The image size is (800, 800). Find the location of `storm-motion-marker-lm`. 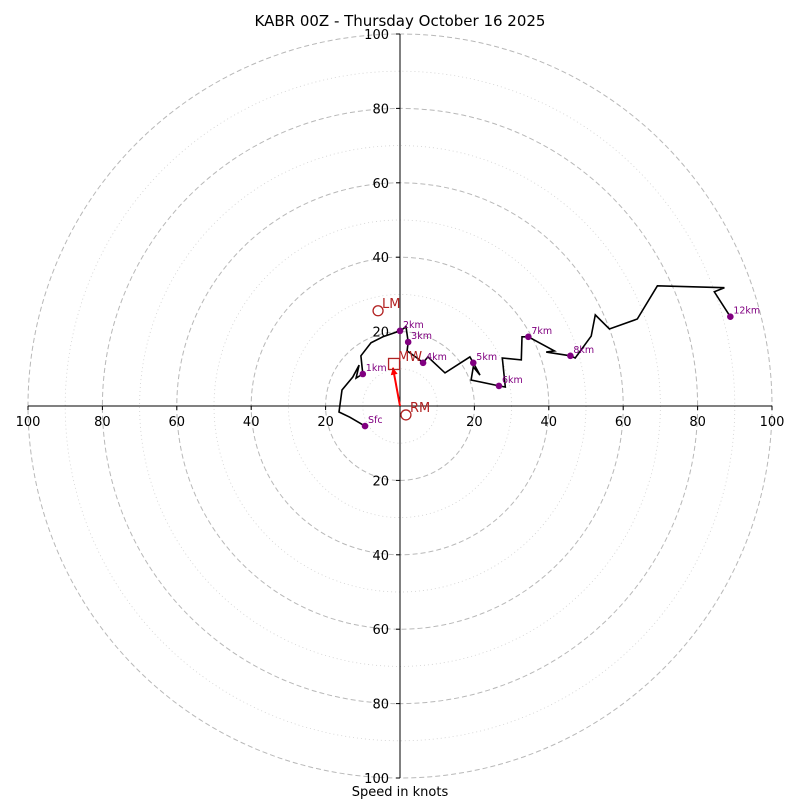

storm-motion-marker-lm is located at coordinates (378, 311).